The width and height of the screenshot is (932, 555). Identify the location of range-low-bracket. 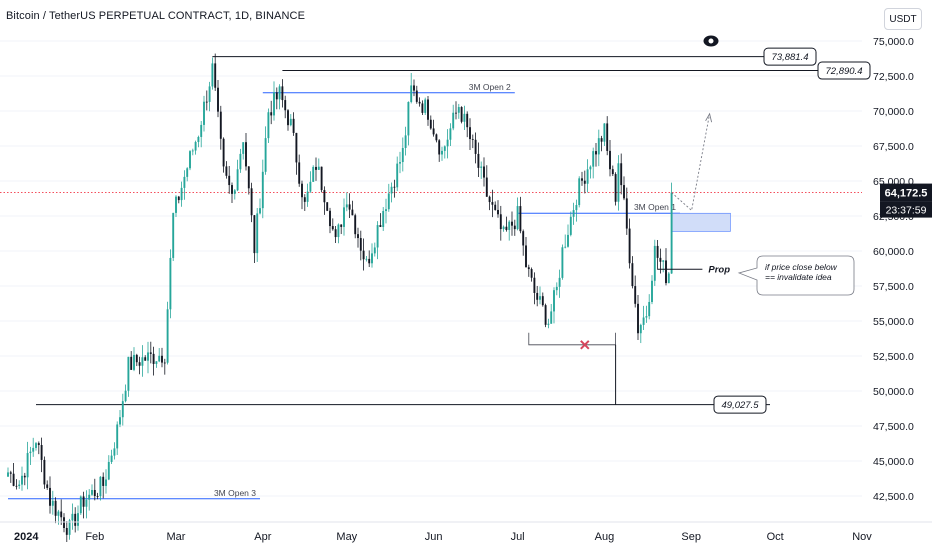
(572, 339).